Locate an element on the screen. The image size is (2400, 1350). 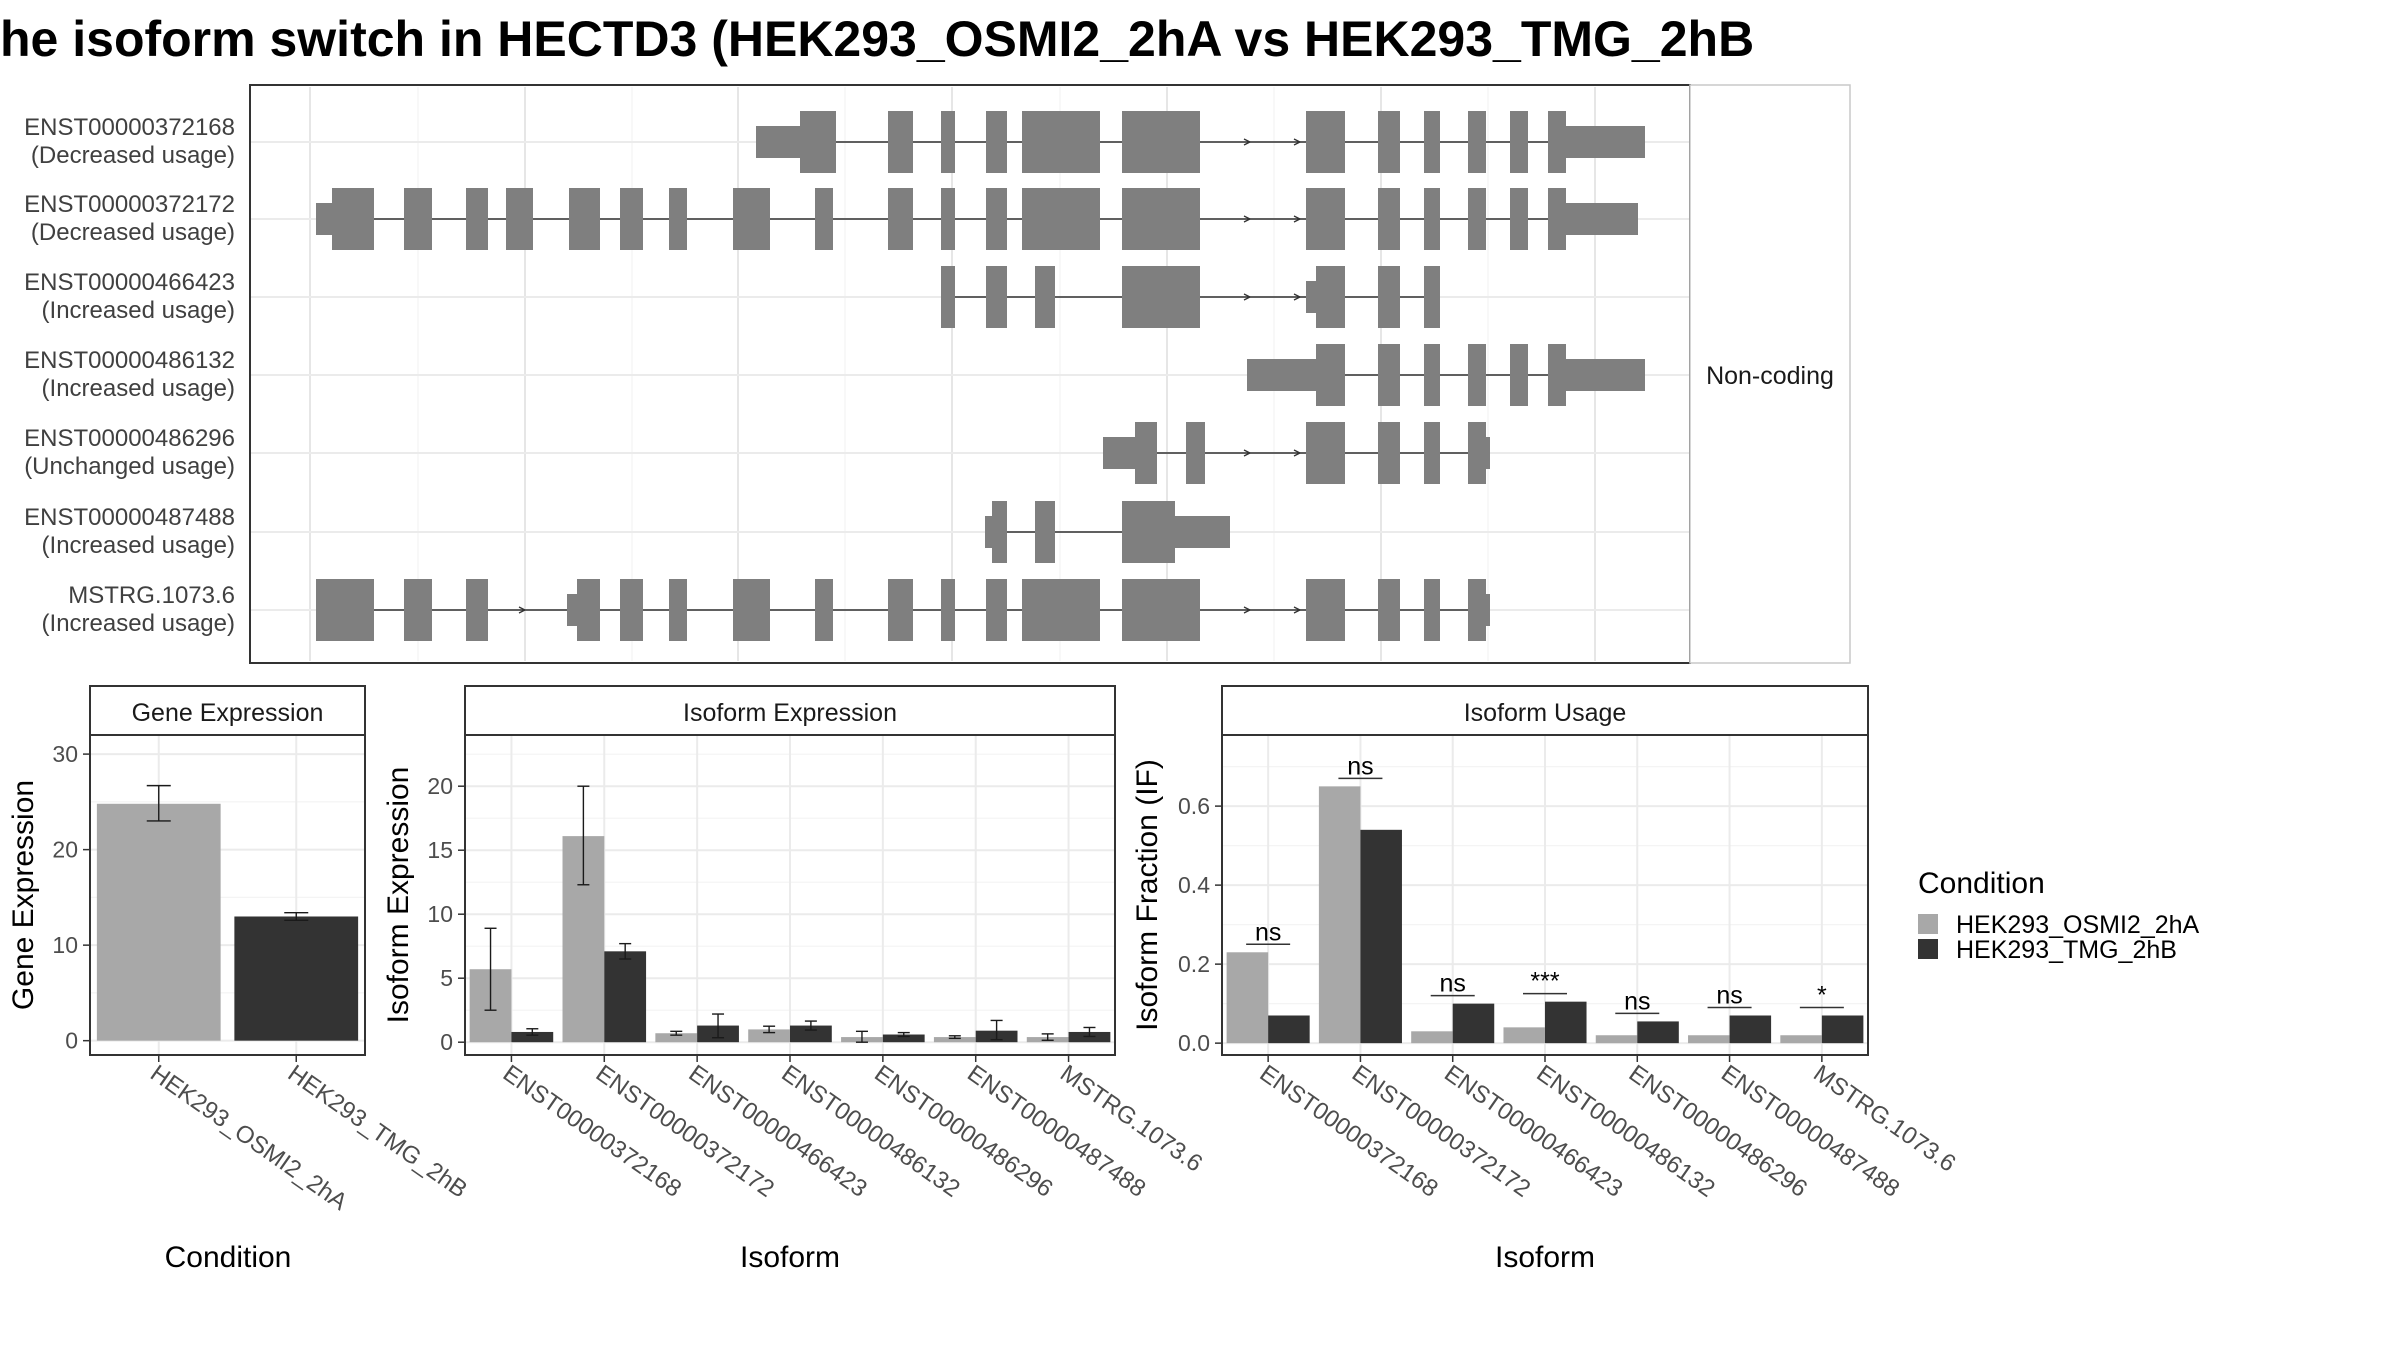
legend-label-cond-b: HEK293_TMG_2hB is located at coordinates (2066, 950).